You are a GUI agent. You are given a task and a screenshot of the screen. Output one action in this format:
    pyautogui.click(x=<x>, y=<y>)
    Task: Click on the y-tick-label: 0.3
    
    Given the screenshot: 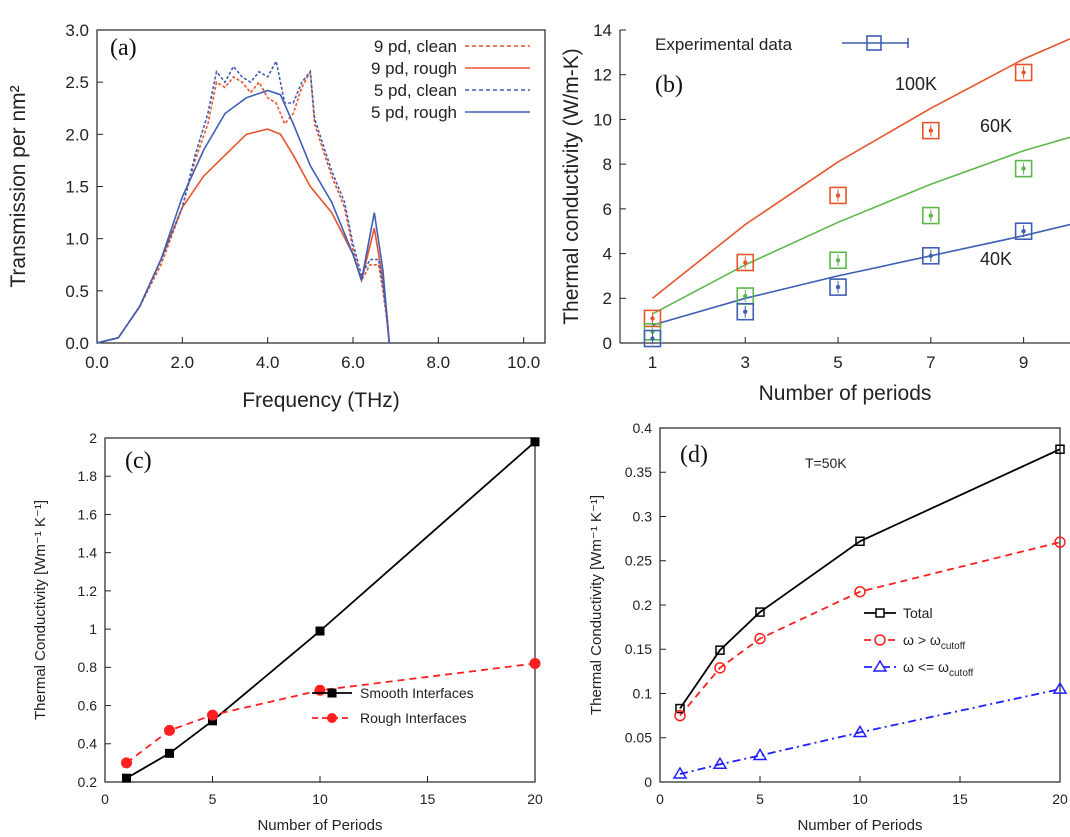 What is the action you would take?
    pyautogui.click(x=643, y=516)
    